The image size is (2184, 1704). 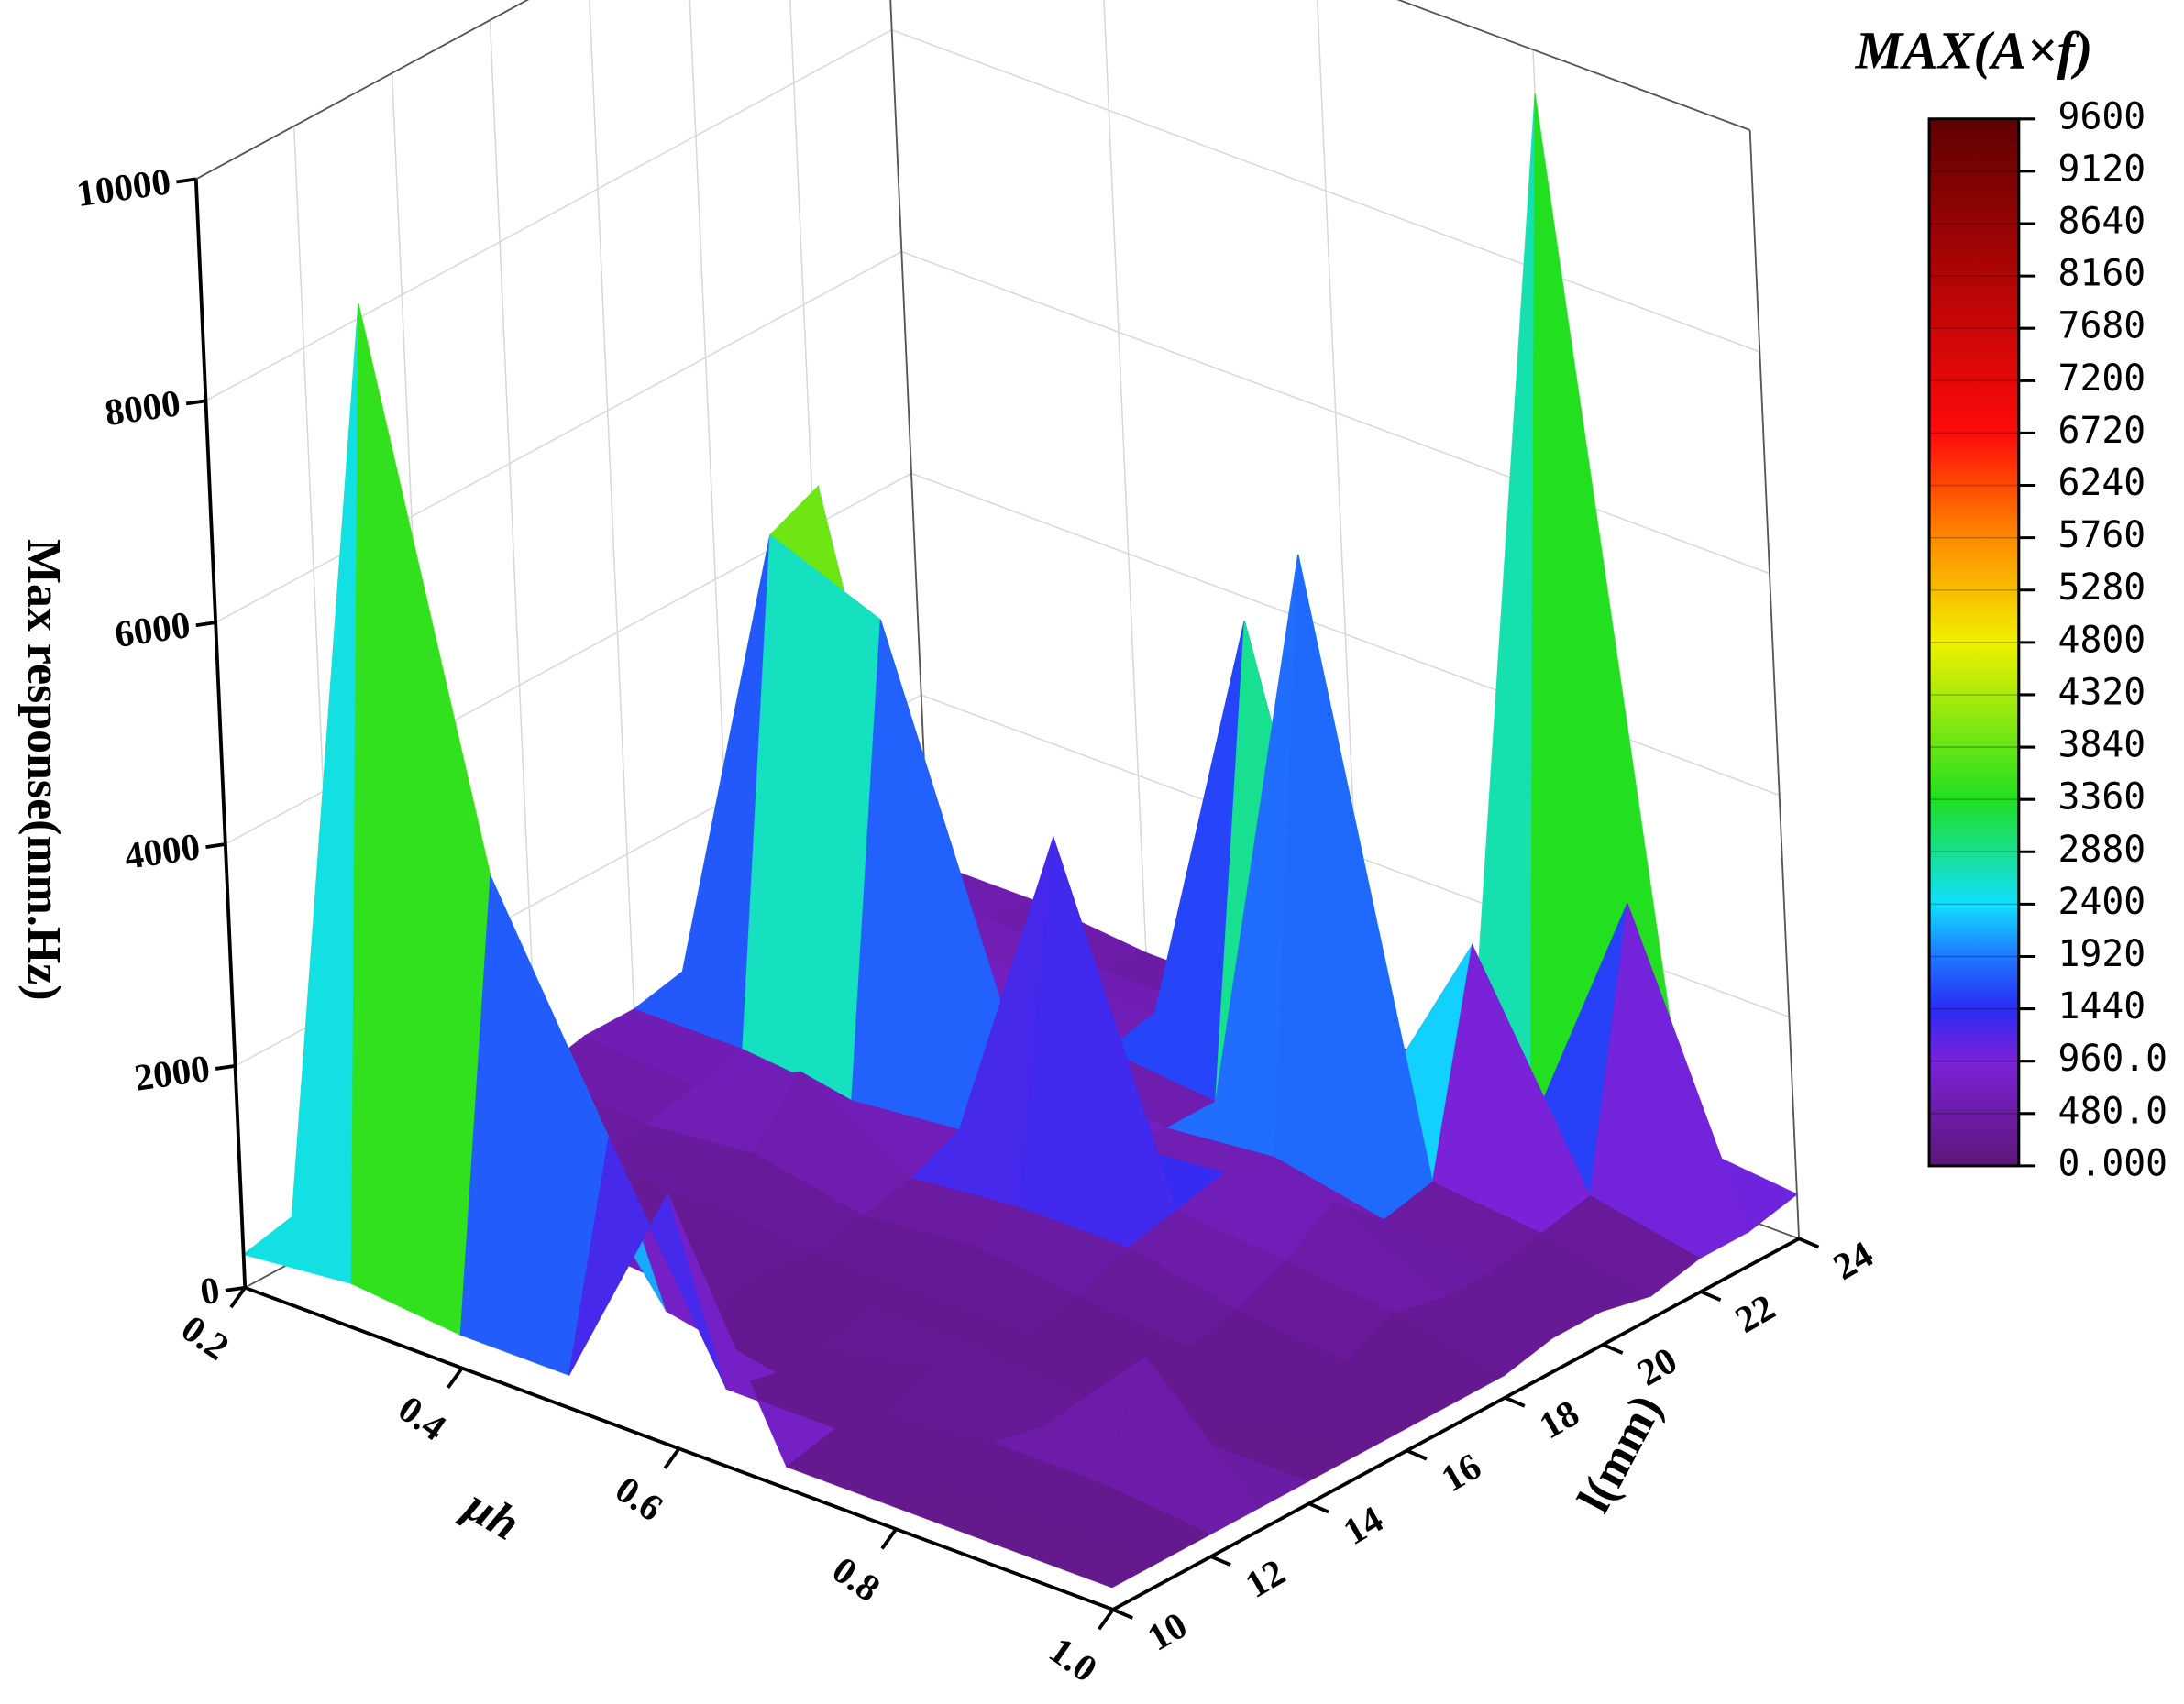 What do you see at coordinates (1363, 1525) in the screenshot?
I see `y-tick-label: 14` at bounding box center [1363, 1525].